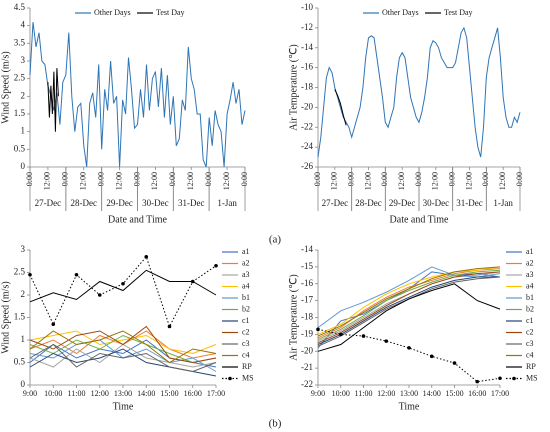 The height and width of the screenshot is (432, 550). What do you see at coordinates (307, 367) in the screenshot?
I see `y-tick-label: -21` at bounding box center [307, 367].